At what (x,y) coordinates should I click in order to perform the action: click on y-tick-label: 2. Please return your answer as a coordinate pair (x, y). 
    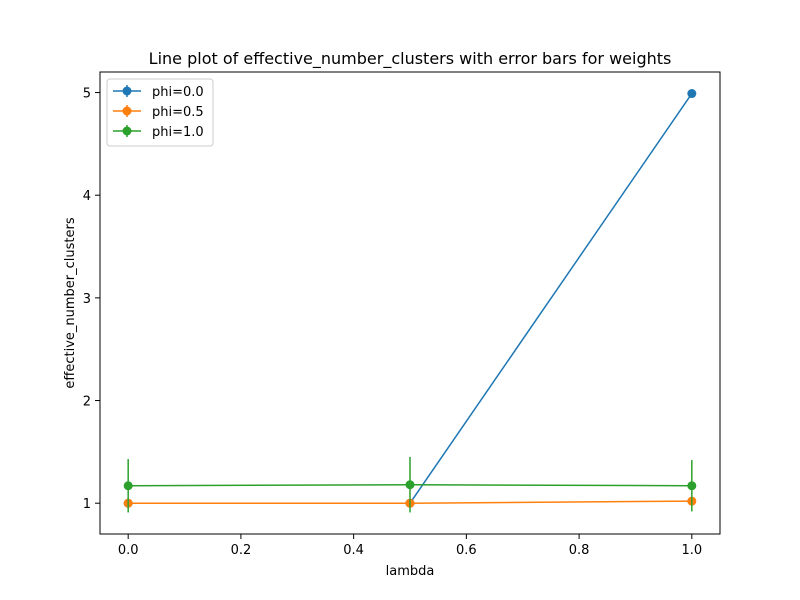
    Looking at the image, I should click on (87, 402).